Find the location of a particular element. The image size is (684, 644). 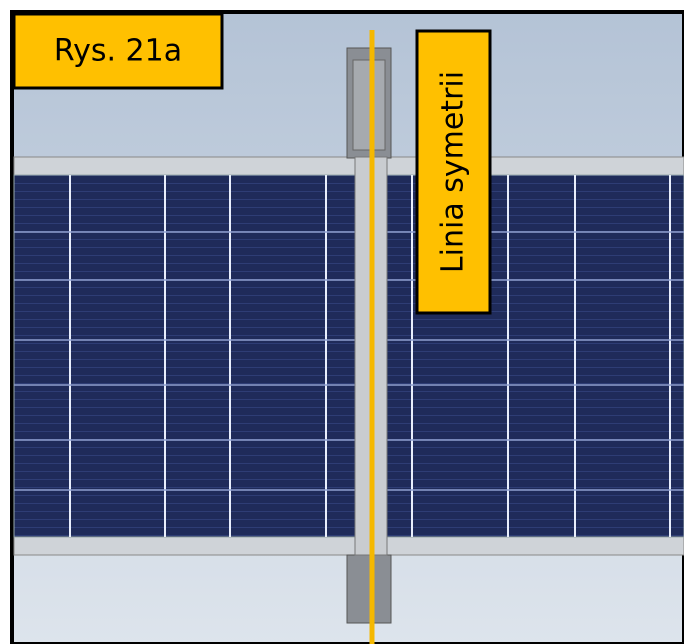

figure-label: Rys. 21a is located at coordinates (118, 51).